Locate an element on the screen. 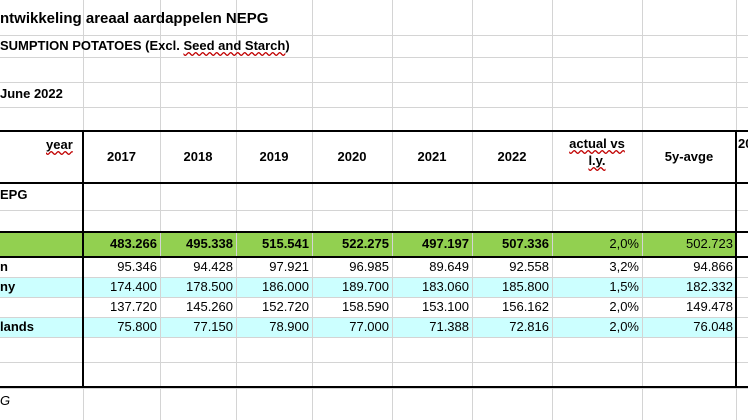  cell: 92.558 is located at coordinates (529, 266).